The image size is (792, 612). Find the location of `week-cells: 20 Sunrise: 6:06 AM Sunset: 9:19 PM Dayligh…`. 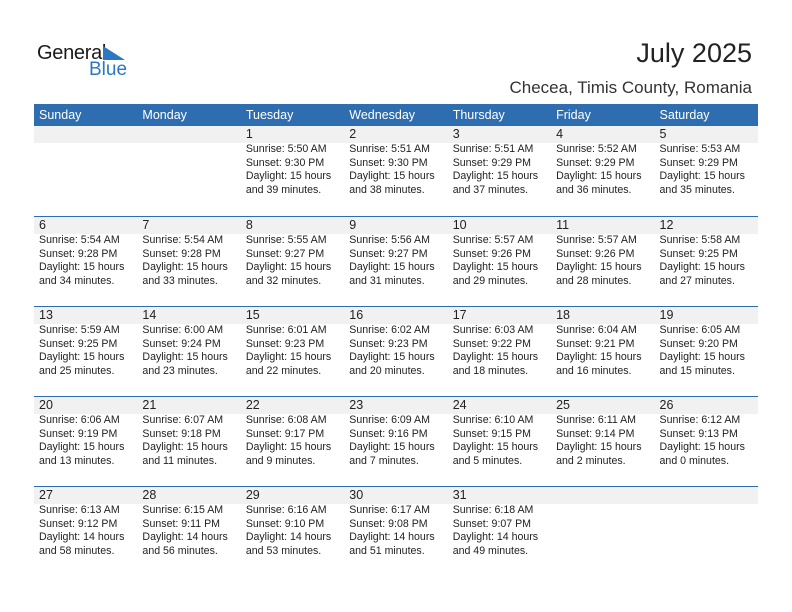

week-cells: 20 Sunrise: 6:06 AM Sunset: 9:19 PM Dayligh… is located at coordinates (396, 432).